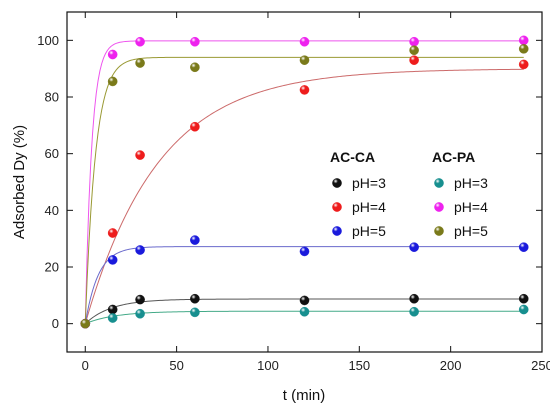  What do you see at coordinates (176, 365) in the screenshot?
I see `x-tick-label: 50` at bounding box center [176, 365].